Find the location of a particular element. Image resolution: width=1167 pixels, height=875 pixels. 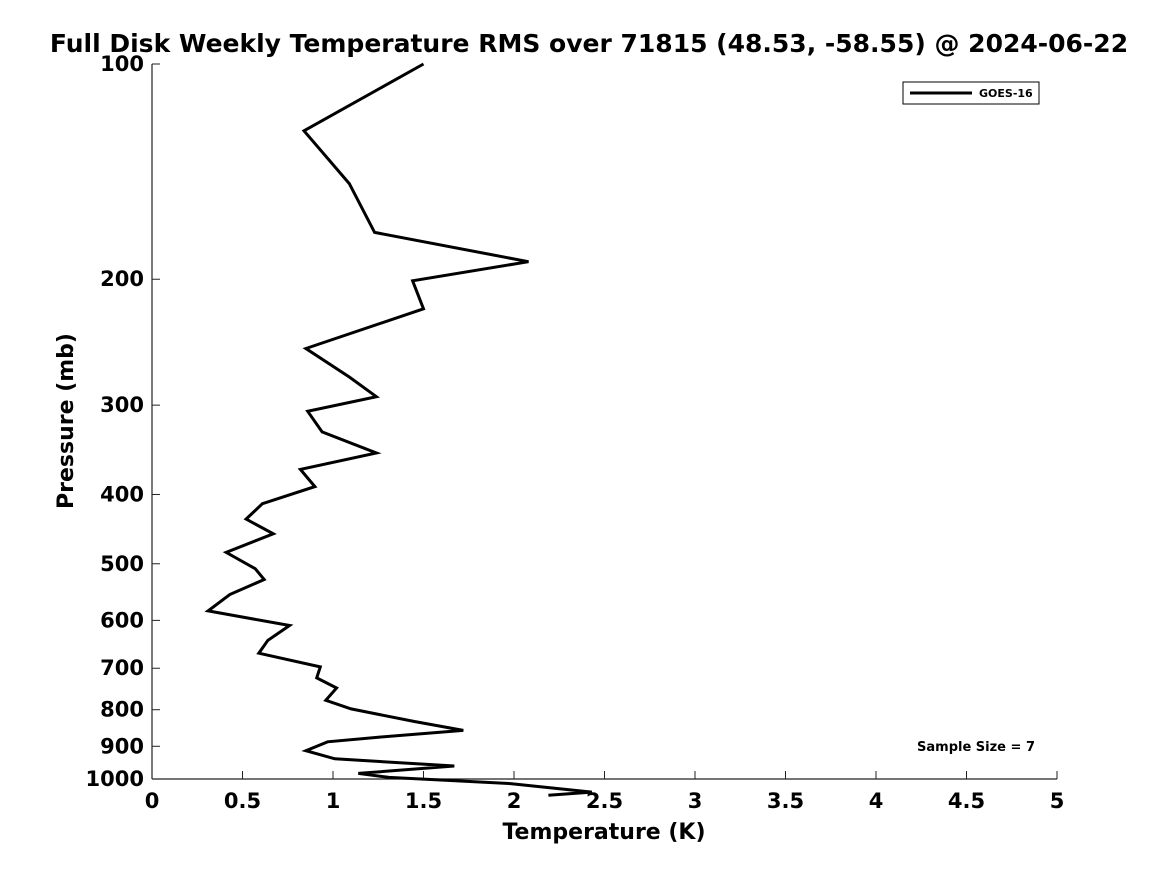

y-tick-label: 600 is located at coordinates (122, 620).